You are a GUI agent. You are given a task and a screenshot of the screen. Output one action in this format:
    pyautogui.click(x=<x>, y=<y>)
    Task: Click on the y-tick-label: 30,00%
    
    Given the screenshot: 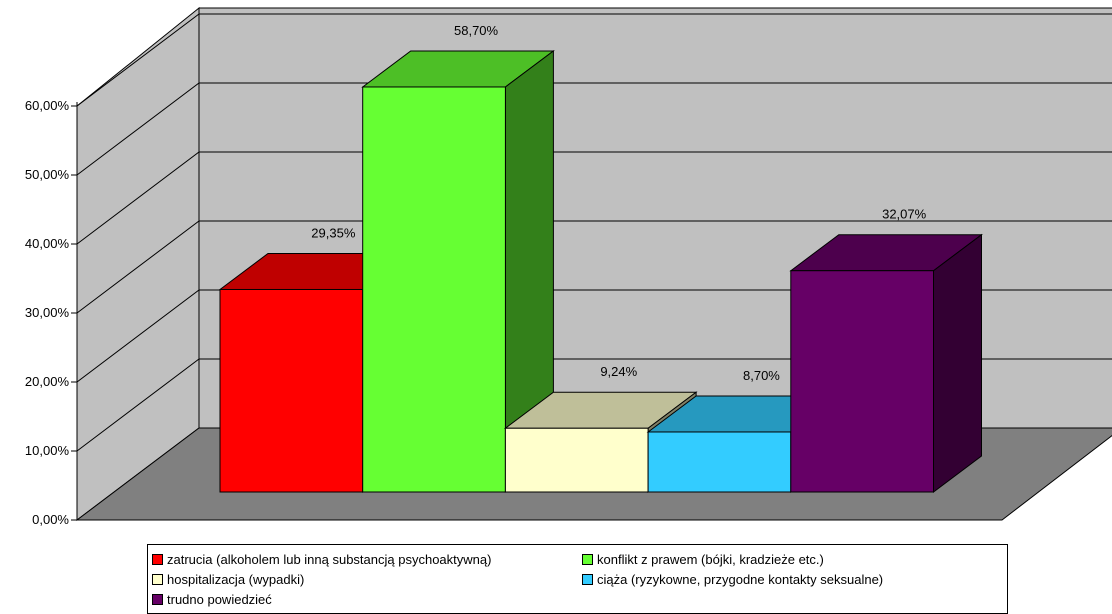 What is the action you would take?
    pyautogui.click(x=47, y=312)
    